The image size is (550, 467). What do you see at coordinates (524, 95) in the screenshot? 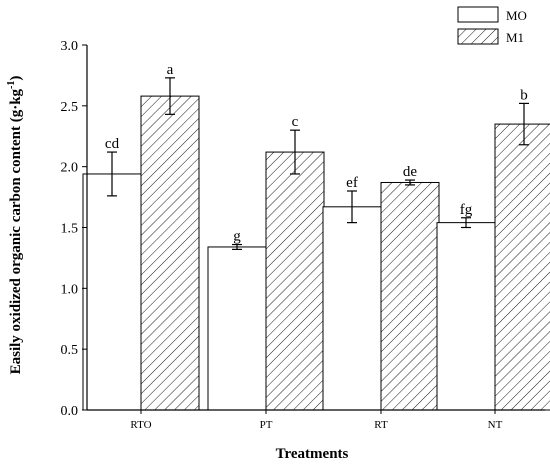
I see `significance-label: b` at bounding box center [524, 95].